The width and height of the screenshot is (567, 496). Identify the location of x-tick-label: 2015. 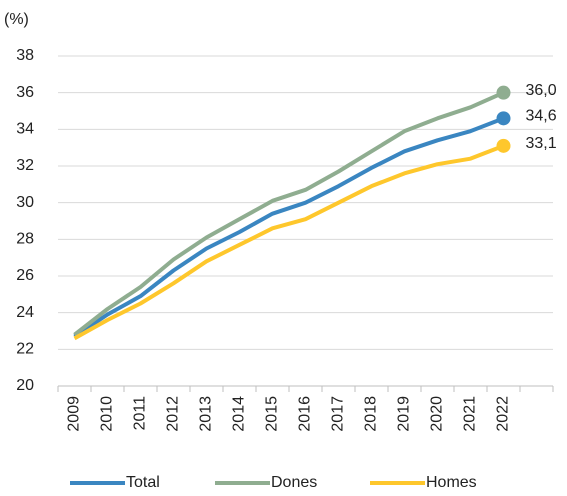
(272, 414).